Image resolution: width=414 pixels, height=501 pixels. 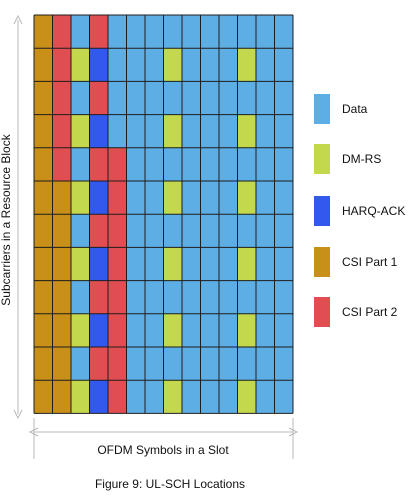 I want to click on legend-label-csi-part-1: CSI Part 1, so click(x=370, y=262).